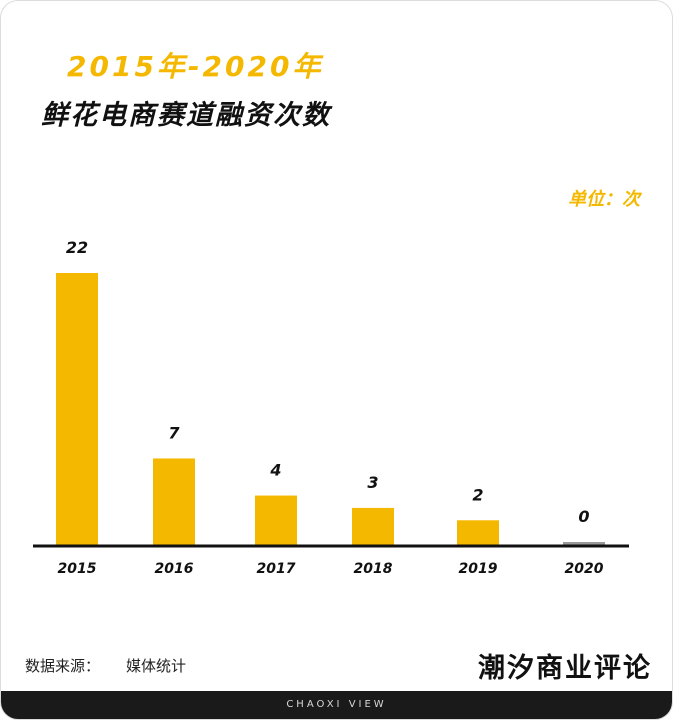  I want to click on chart-title-years: 2015年-2020年, so click(195, 66).